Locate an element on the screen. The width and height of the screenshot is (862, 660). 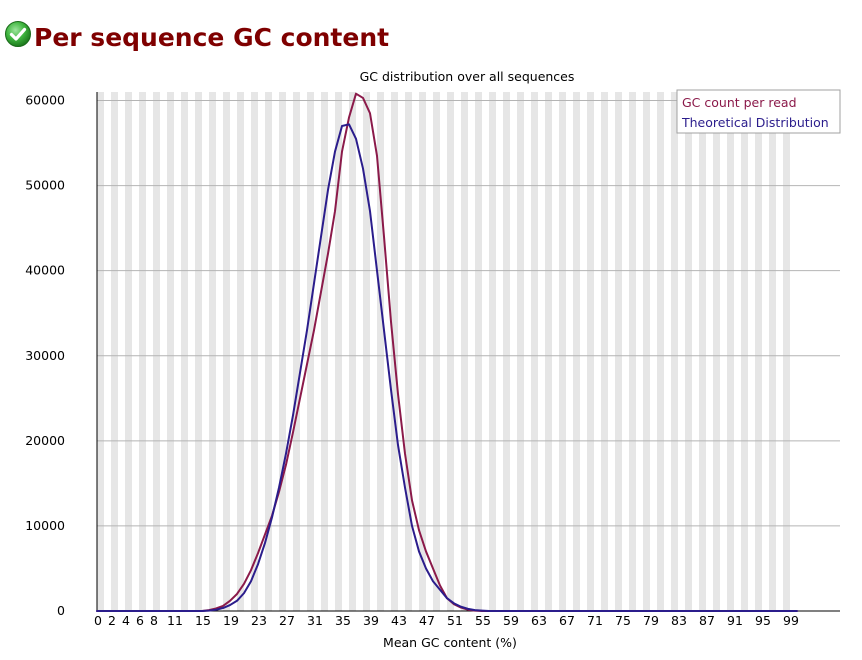
x-tick-label: 47 is located at coordinates (427, 620).